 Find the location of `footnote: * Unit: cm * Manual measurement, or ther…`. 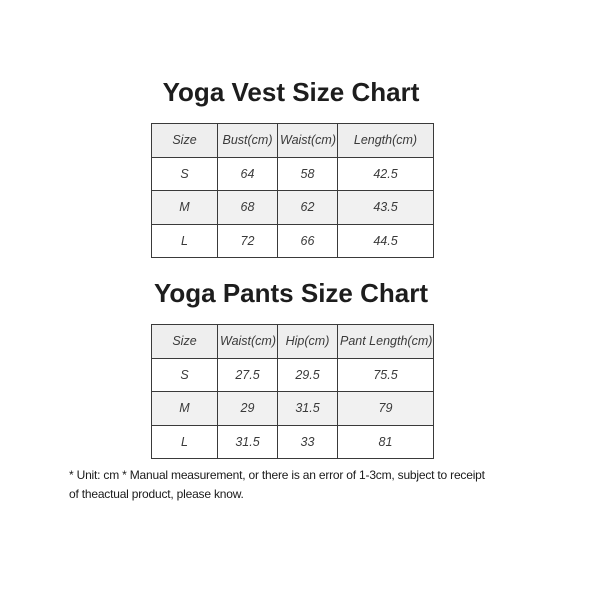

footnote: * Unit: cm * Manual measurement, or ther… is located at coordinates (319, 485).